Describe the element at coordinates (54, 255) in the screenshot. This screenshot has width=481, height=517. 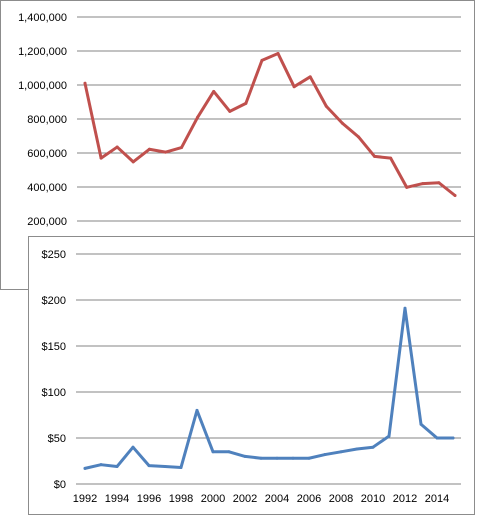
I see `y-tick-label: $250` at that location.